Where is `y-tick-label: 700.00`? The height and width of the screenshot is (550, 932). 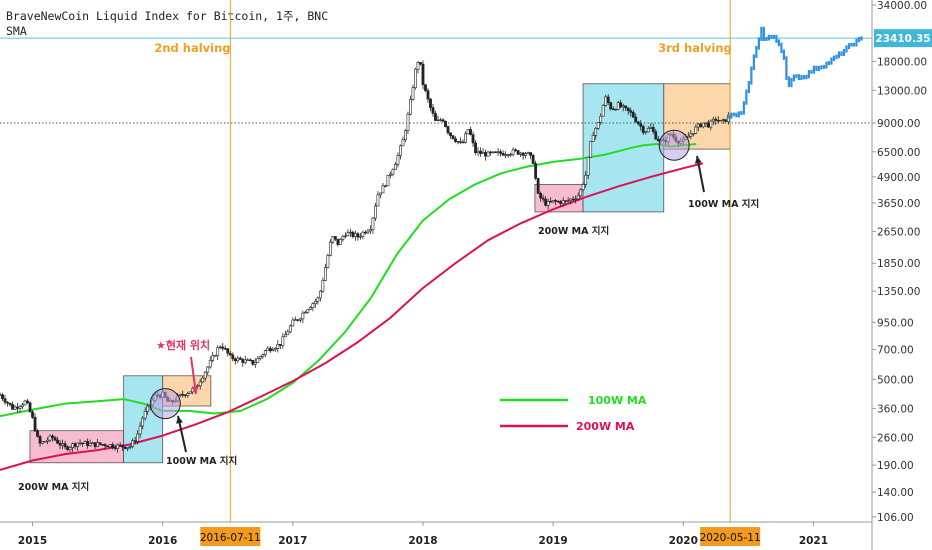 y-tick-label: 700.00 is located at coordinates (895, 350).